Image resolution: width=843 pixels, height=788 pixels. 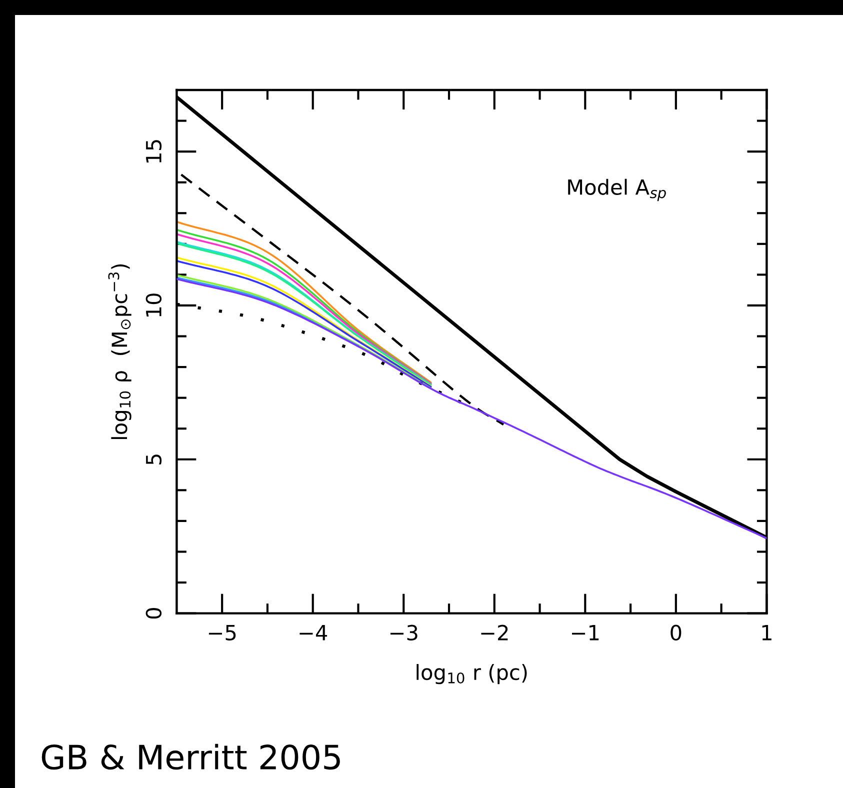 What do you see at coordinates (404, 632) in the screenshot?
I see `x-tick-label: −3` at bounding box center [404, 632].